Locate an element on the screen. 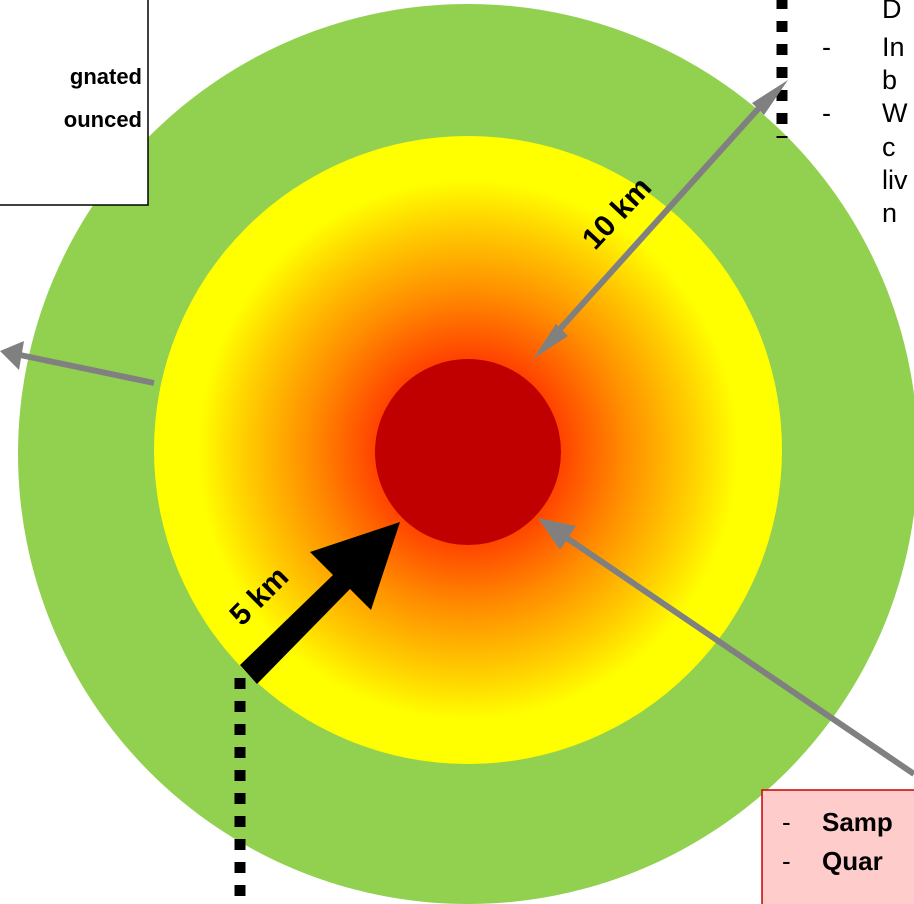 This screenshot has height=904, width=914. top-right-dash-1: - is located at coordinates (826, 47).